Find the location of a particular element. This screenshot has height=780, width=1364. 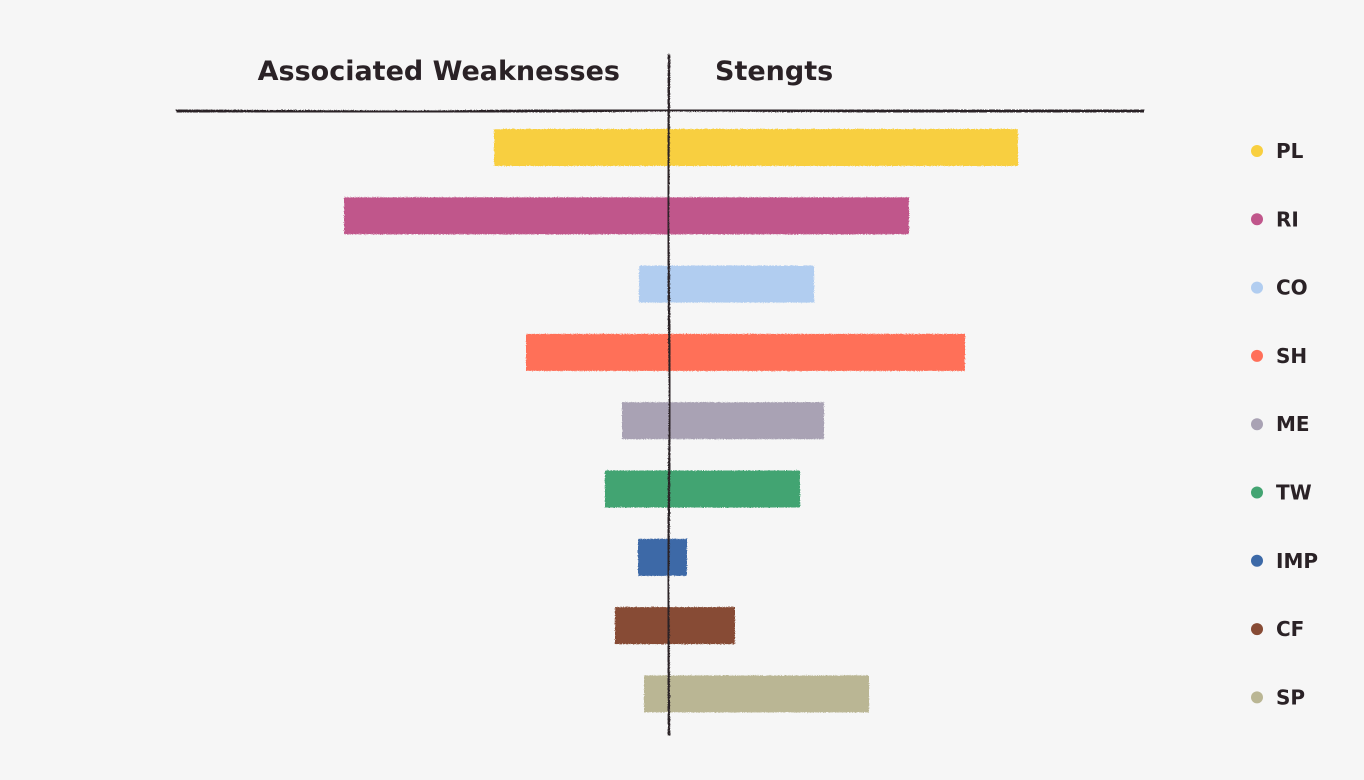

legend-item-me: ME is located at coordinates (1280, 424).